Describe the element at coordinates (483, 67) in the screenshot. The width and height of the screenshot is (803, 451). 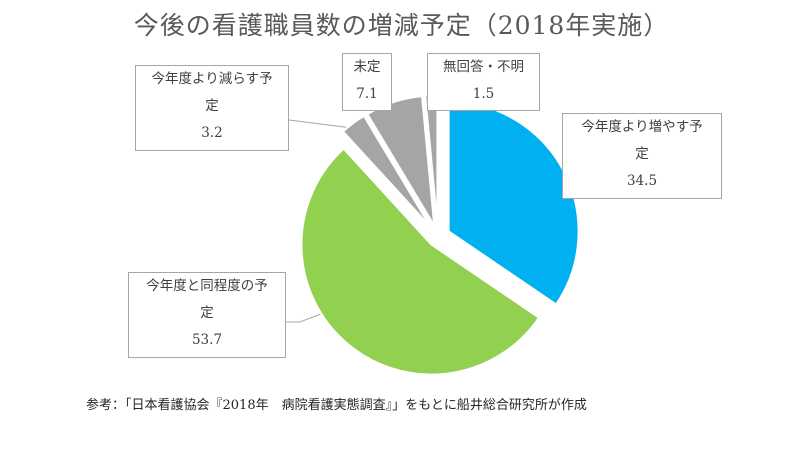
I see `callout-no-answer-label: 無回答・不明` at that location.